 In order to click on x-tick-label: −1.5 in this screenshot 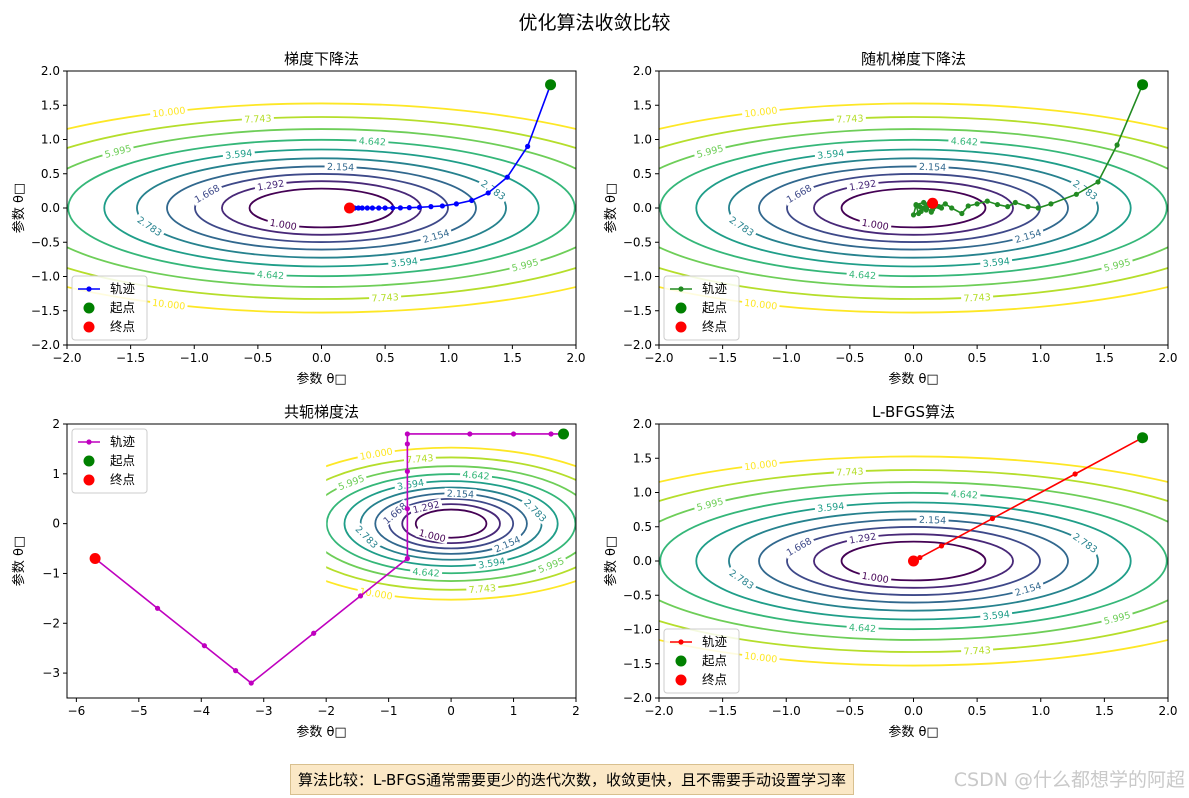, I will do `click(722, 711)`.